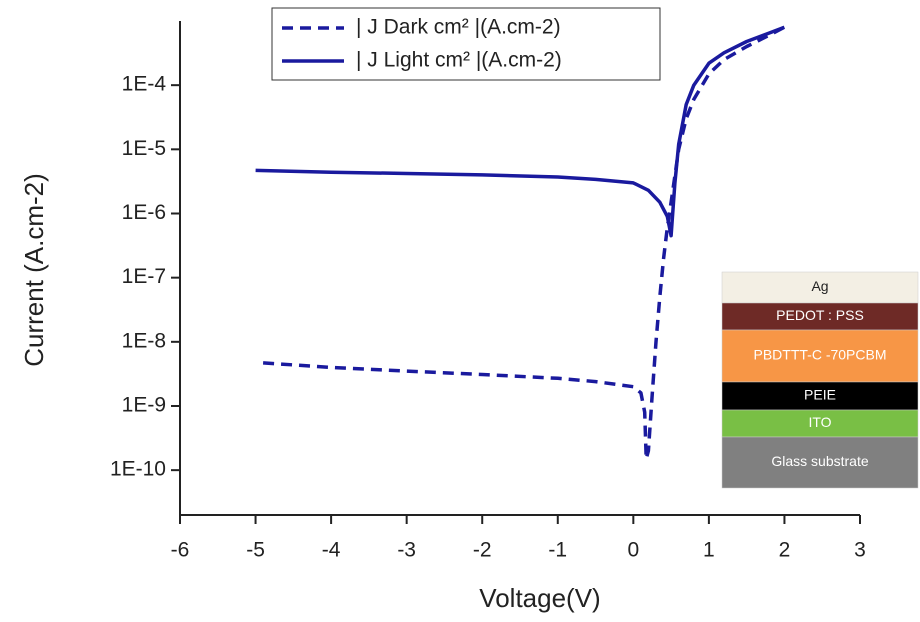  Describe the element at coordinates (458, 27) in the screenshot. I see `legend-label: | J Dark cm² |(A.cm-2)` at that location.